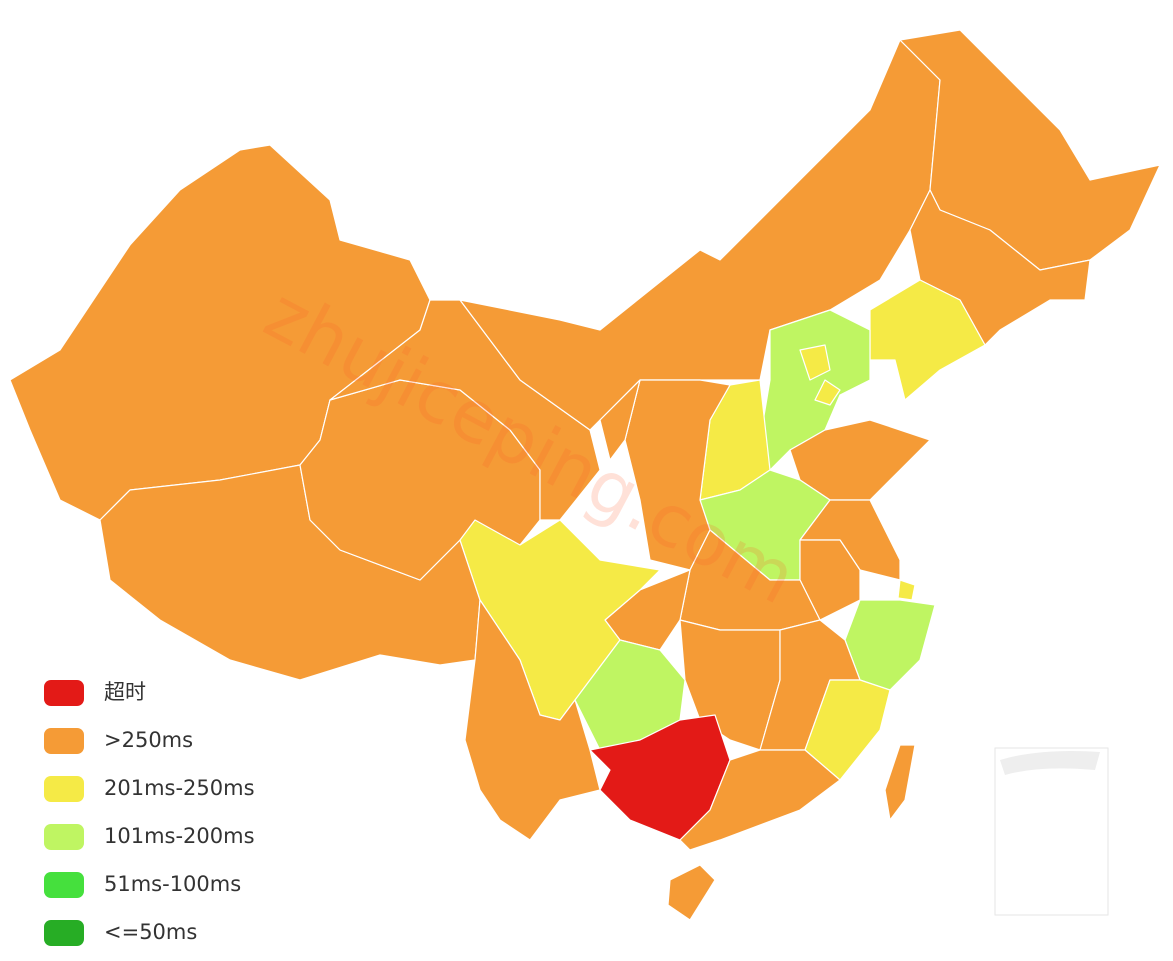 The width and height of the screenshot is (1173, 961). I want to click on legend-label: 201ms-250ms, so click(179, 788).